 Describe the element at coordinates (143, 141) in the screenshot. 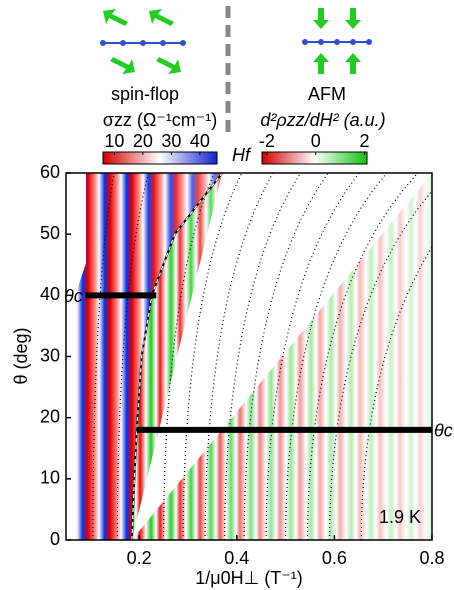

I see `colorbar-tick-label: 20` at that location.